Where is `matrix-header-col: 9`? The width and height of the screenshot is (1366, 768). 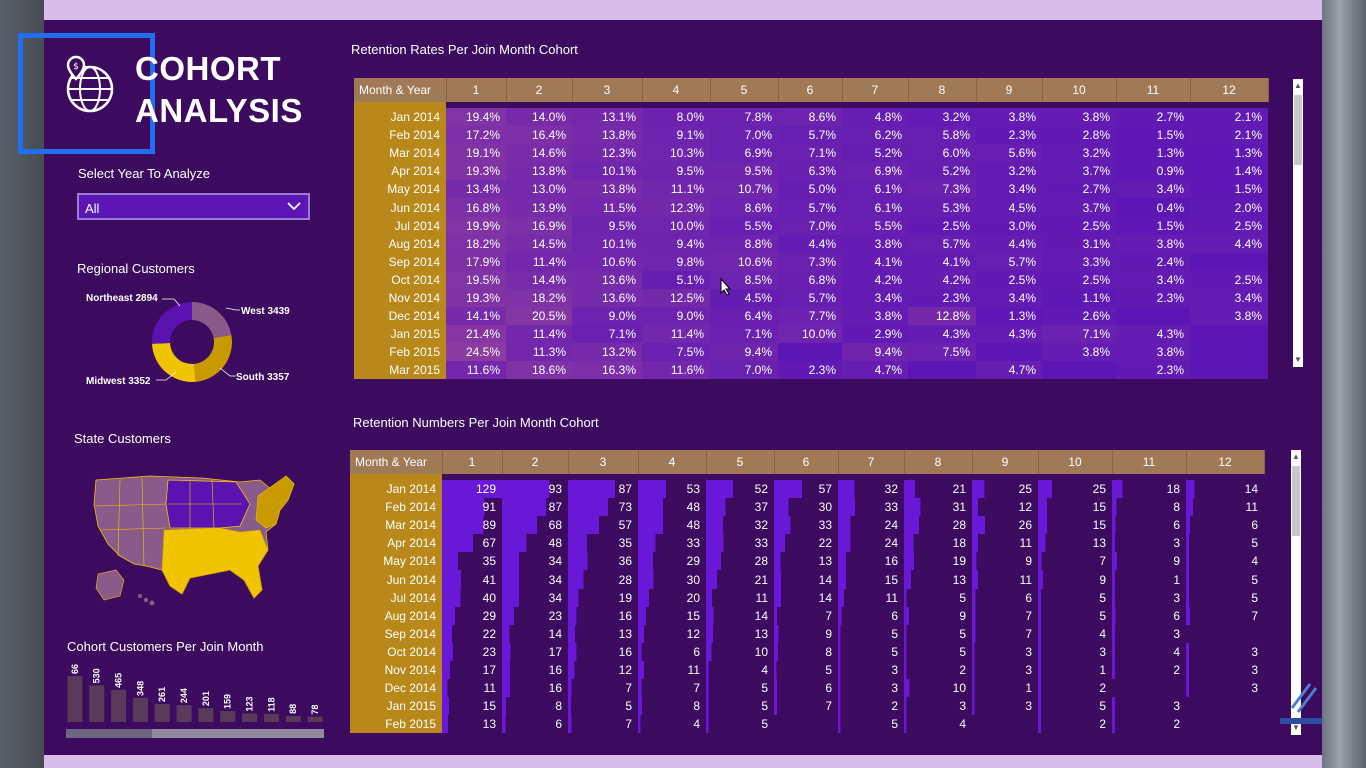 matrix-header-col: 9 is located at coordinates (1009, 90).